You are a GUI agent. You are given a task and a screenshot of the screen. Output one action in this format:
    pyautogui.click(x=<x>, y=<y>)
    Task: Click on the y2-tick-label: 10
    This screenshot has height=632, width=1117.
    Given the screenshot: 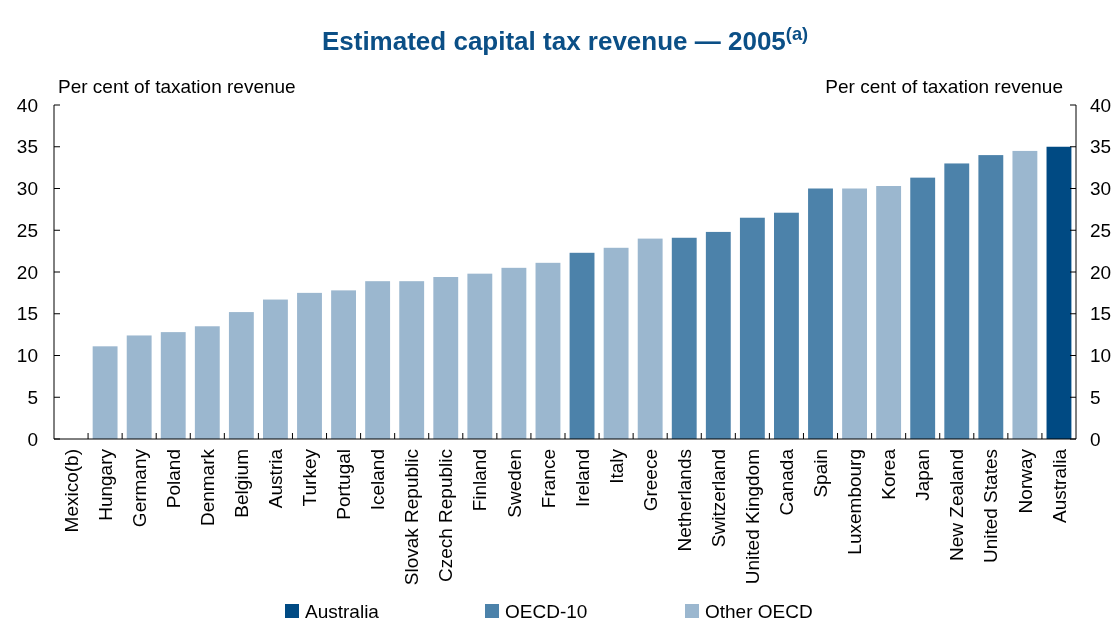 What is the action you would take?
    pyautogui.click(x=1101, y=356)
    